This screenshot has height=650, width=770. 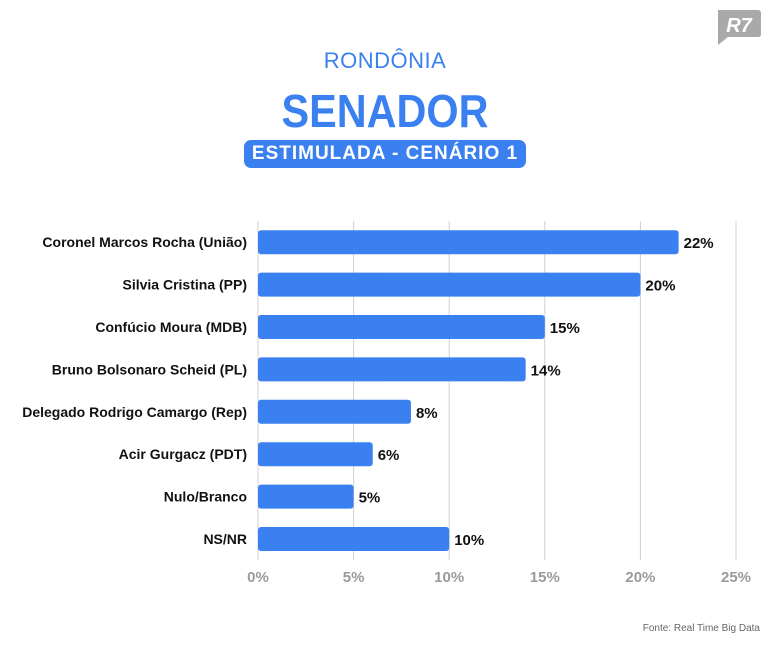 What do you see at coordinates (225, 539) in the screenshot?
I see `category-label: NS/NR` at bounding box center [225, 539].